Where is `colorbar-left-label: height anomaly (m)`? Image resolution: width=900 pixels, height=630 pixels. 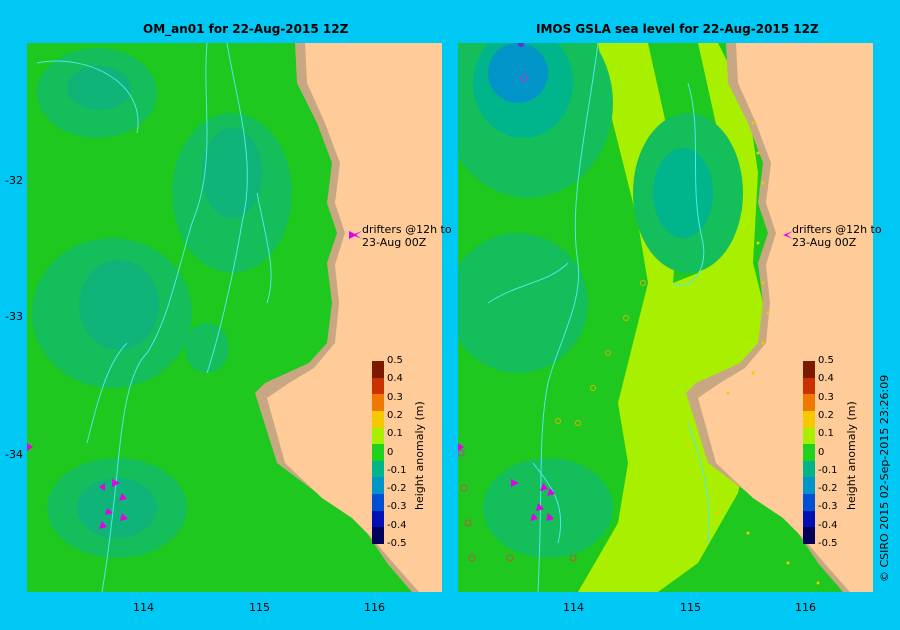 colorbar-left-label: height anomaly (m) is located at coordinates (419, 455).